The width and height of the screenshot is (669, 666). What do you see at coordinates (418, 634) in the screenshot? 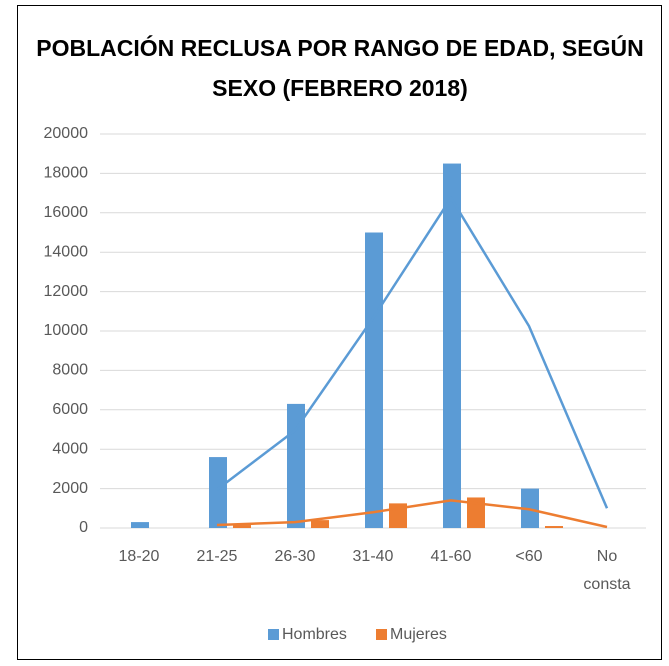
I see `legend-label: Mujeres` at bounding box center [418, 634].